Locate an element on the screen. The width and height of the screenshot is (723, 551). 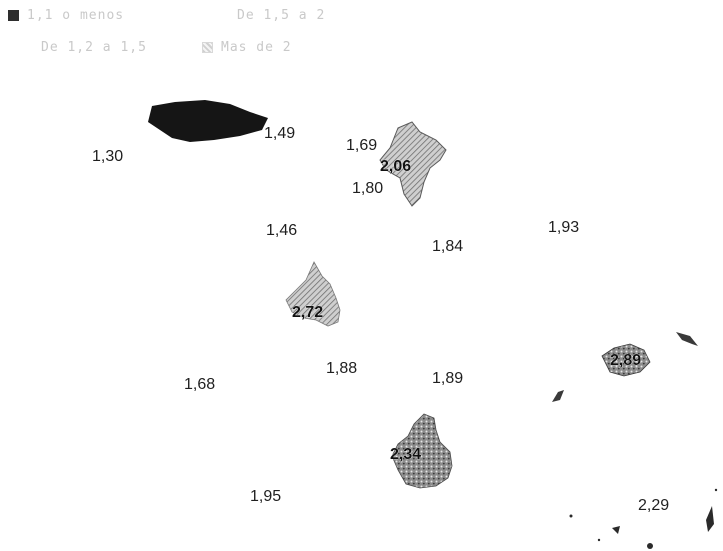
region-pais-vasco-shape is located at coordinates (413, 164).